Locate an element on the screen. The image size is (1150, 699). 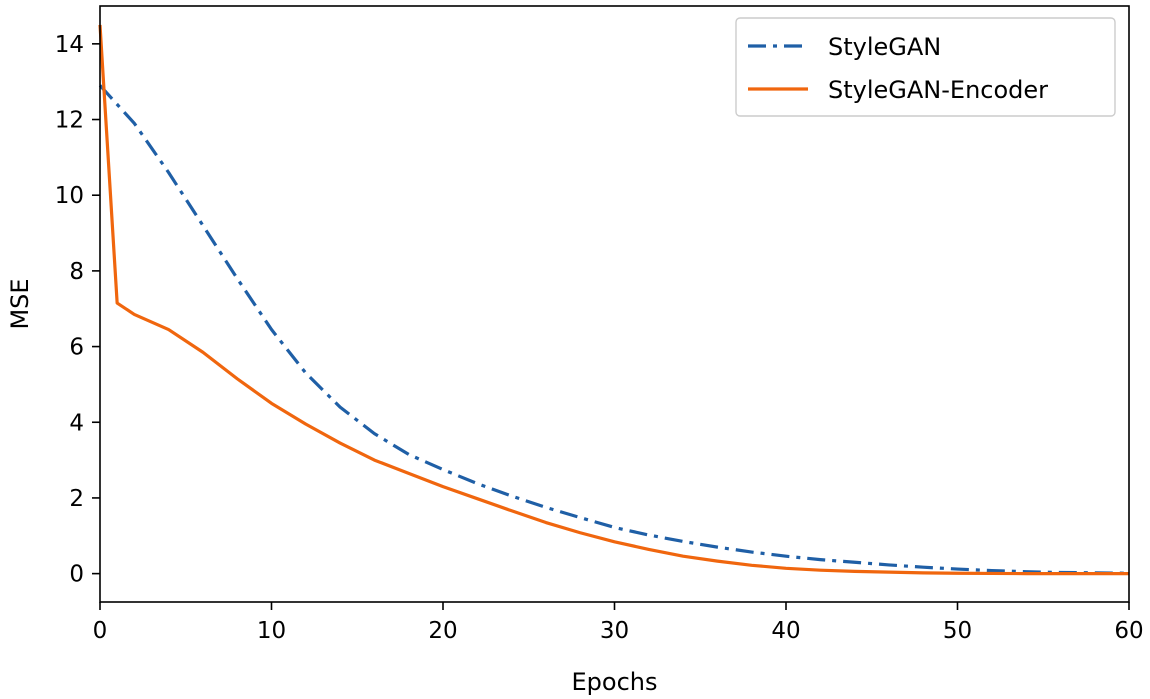
legend-box is located at coordinates (925, 67).